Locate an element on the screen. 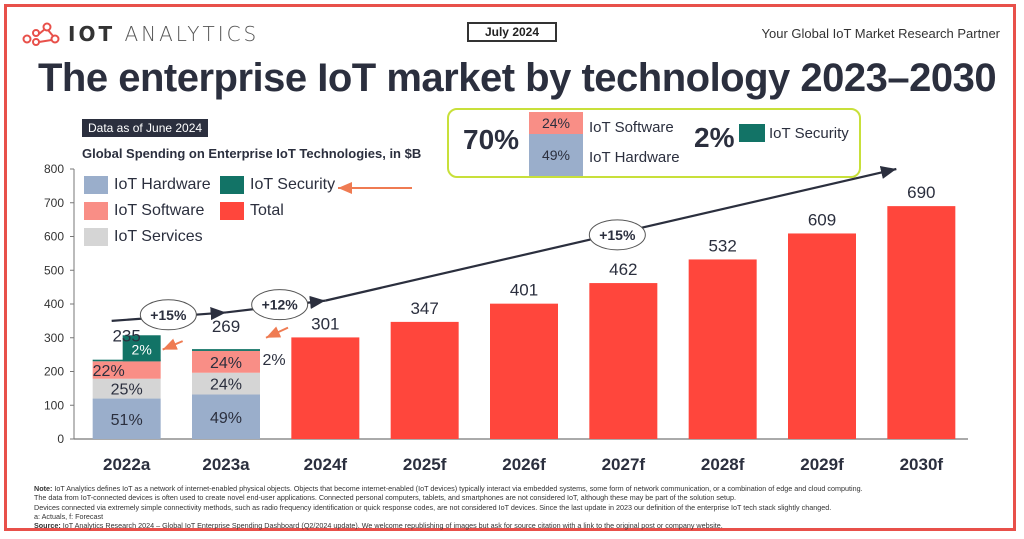 This screenshot has height=539, width=1024. legend-item-total: Total is located at coordinates (252, 211).